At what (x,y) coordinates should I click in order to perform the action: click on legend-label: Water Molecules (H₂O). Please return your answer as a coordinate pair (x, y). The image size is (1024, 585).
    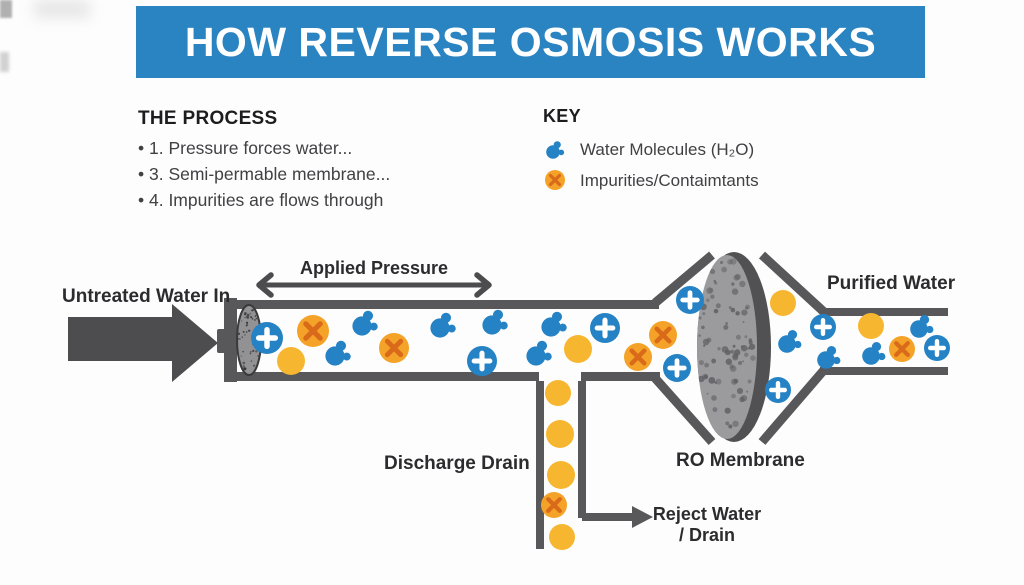
    Looking at the image, I should click on (667, 149).